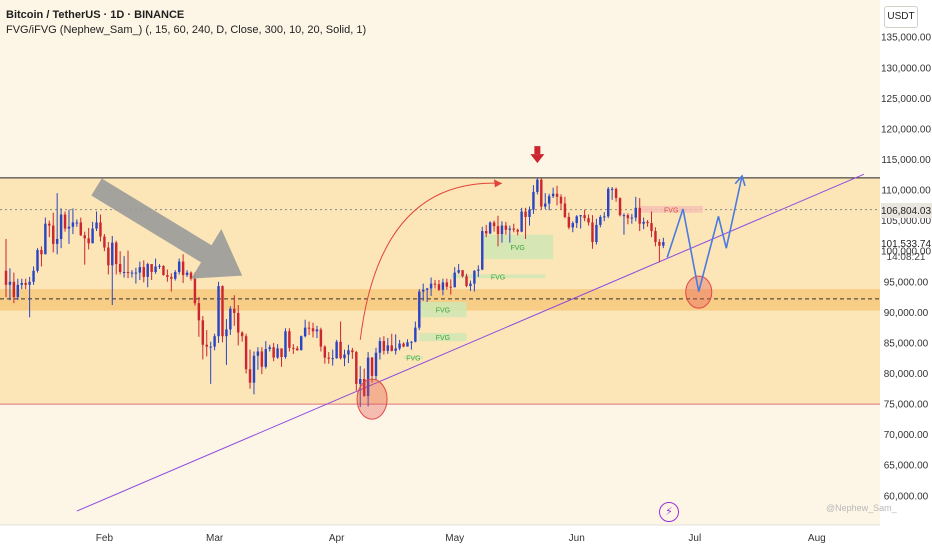 The height and width of the screenshot is (550, 932). I want to click on time-tick-label: May, so click(454, 538).